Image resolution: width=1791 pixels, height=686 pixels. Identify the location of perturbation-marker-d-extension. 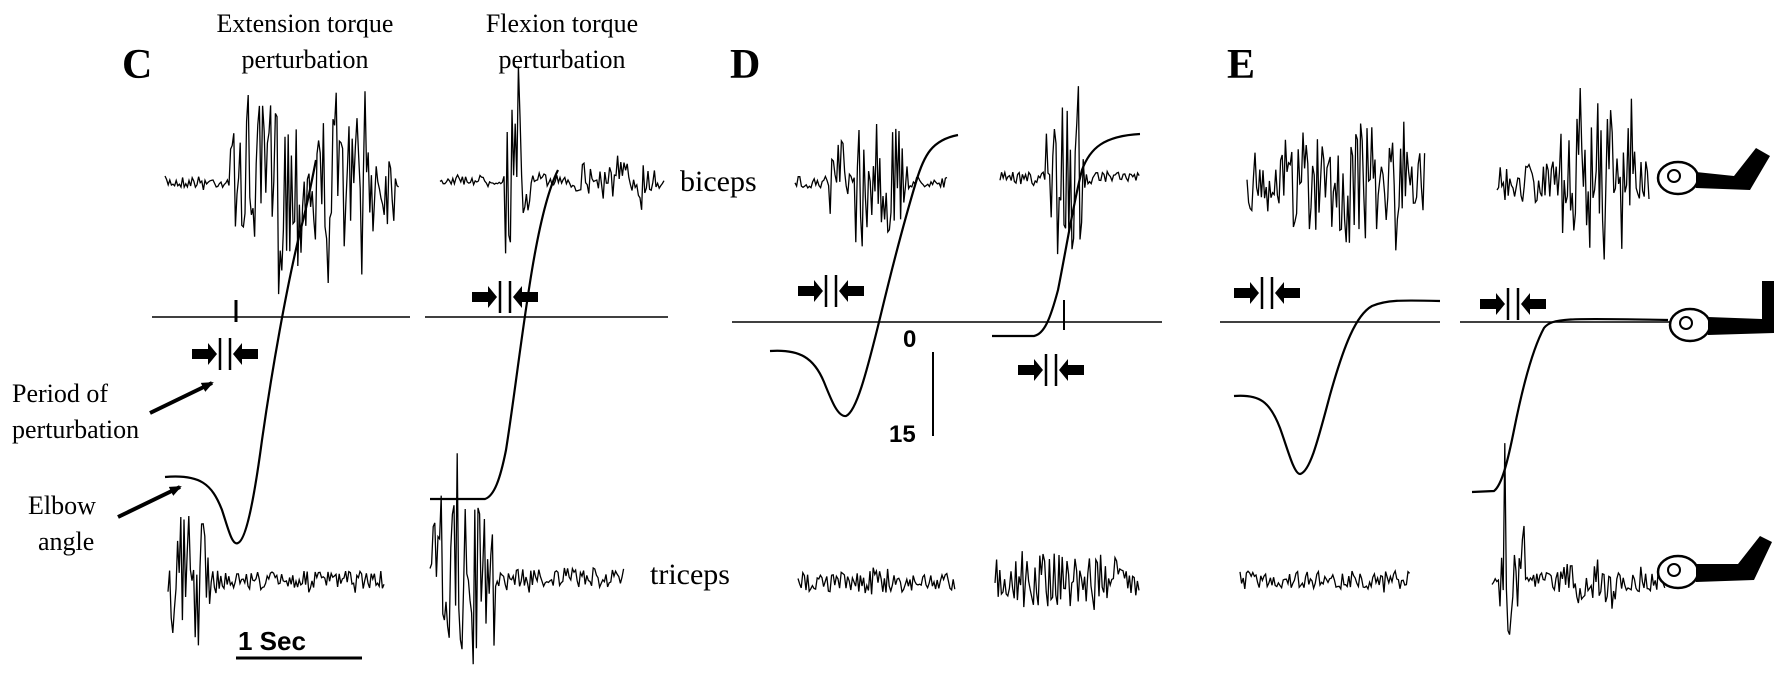
(831, 291).